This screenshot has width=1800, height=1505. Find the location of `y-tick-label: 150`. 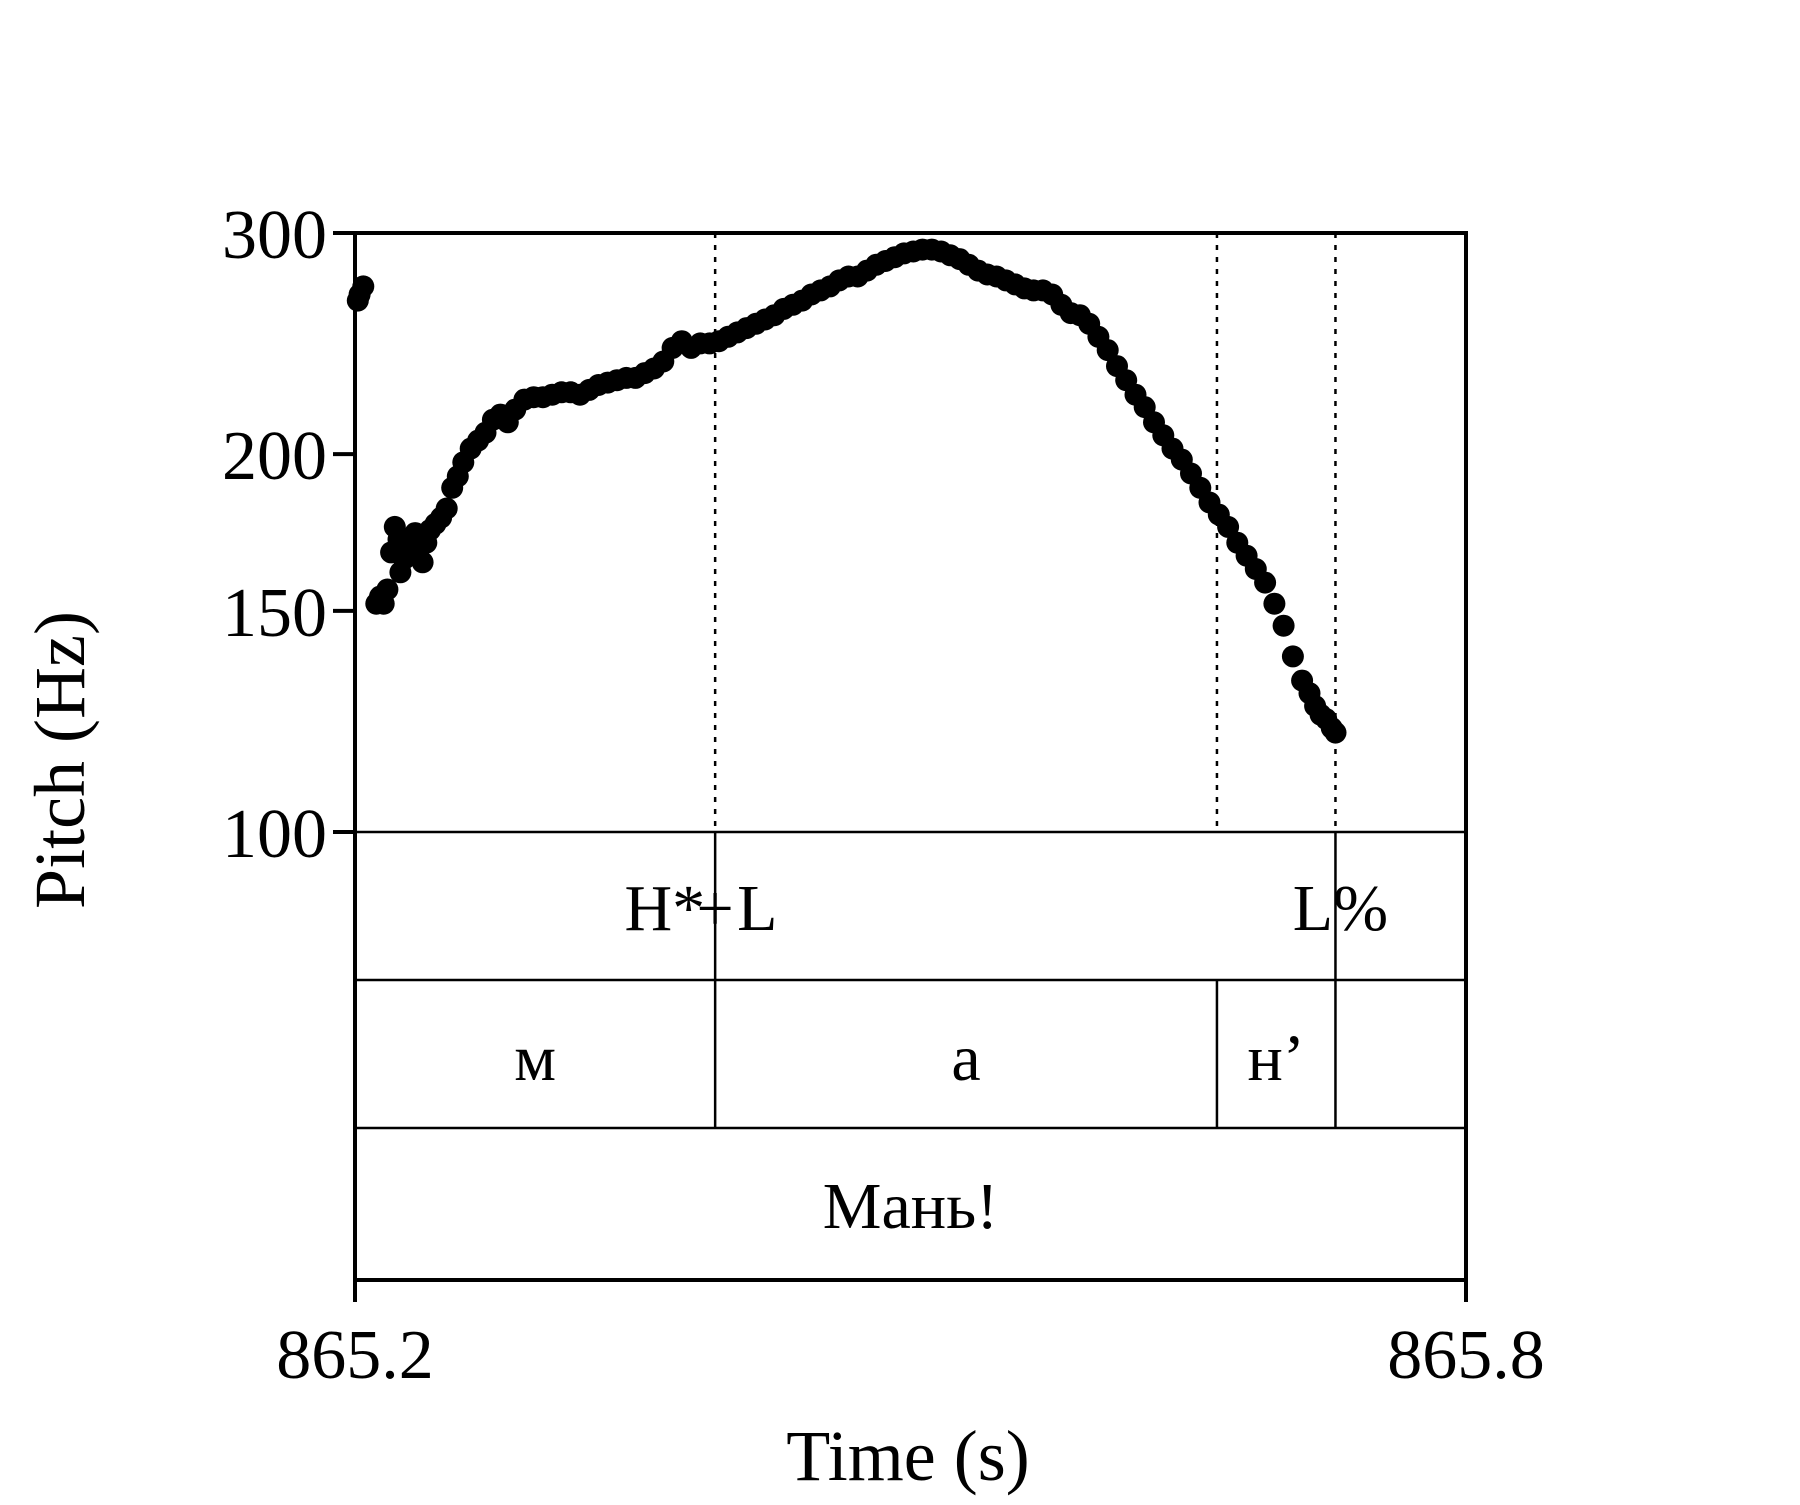

y-tick-label: 150 is located at coordinates (274, 613).